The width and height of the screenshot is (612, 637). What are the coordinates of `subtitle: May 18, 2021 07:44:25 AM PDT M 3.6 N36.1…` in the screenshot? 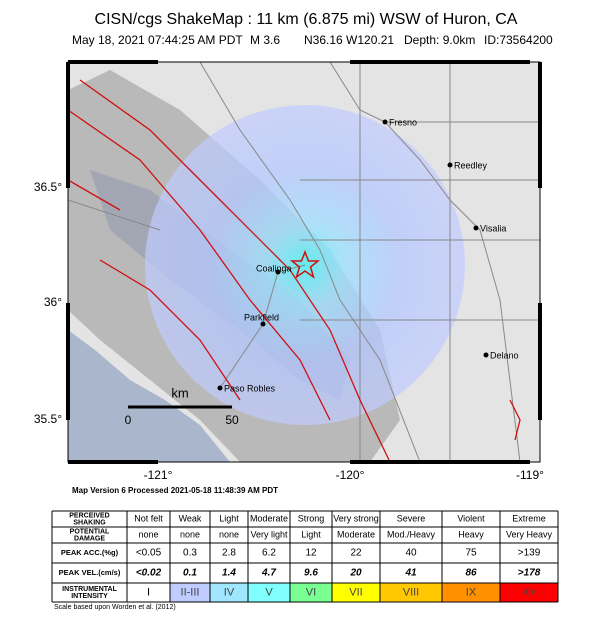 It's located at (312, 40).